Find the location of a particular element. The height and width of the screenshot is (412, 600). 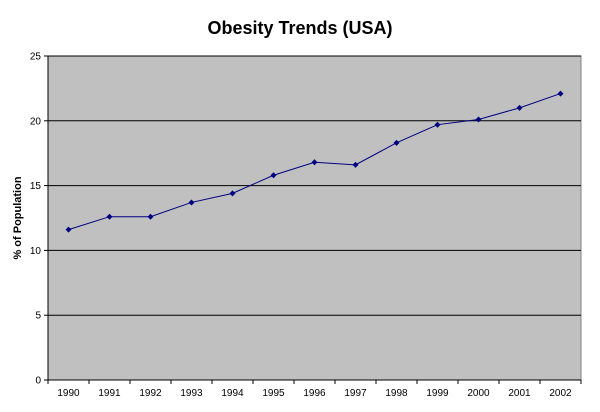

x-tick-label: 2001 is located at coordinates (519, 393).